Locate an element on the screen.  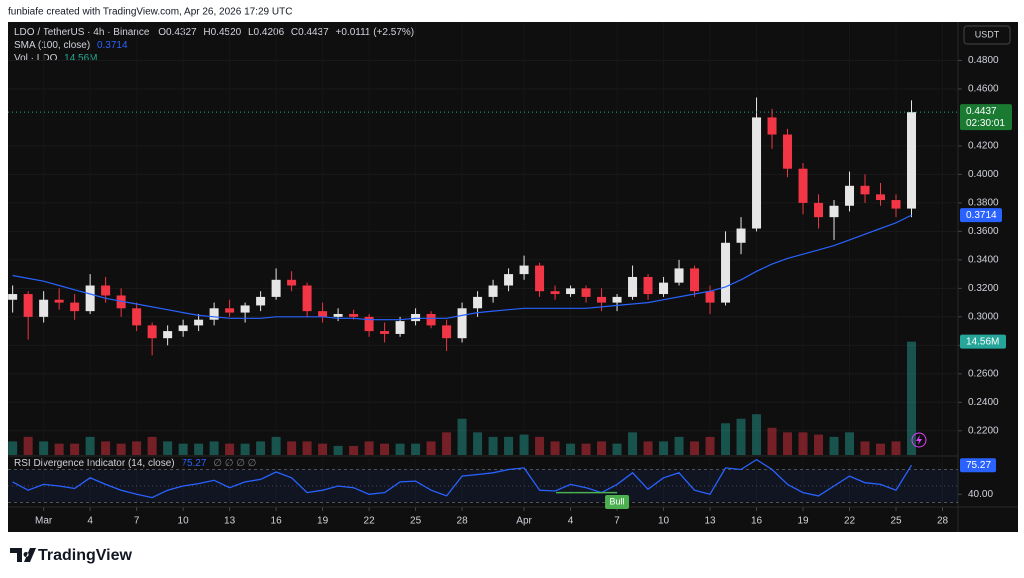
logo is located at coordinates (23, 555).